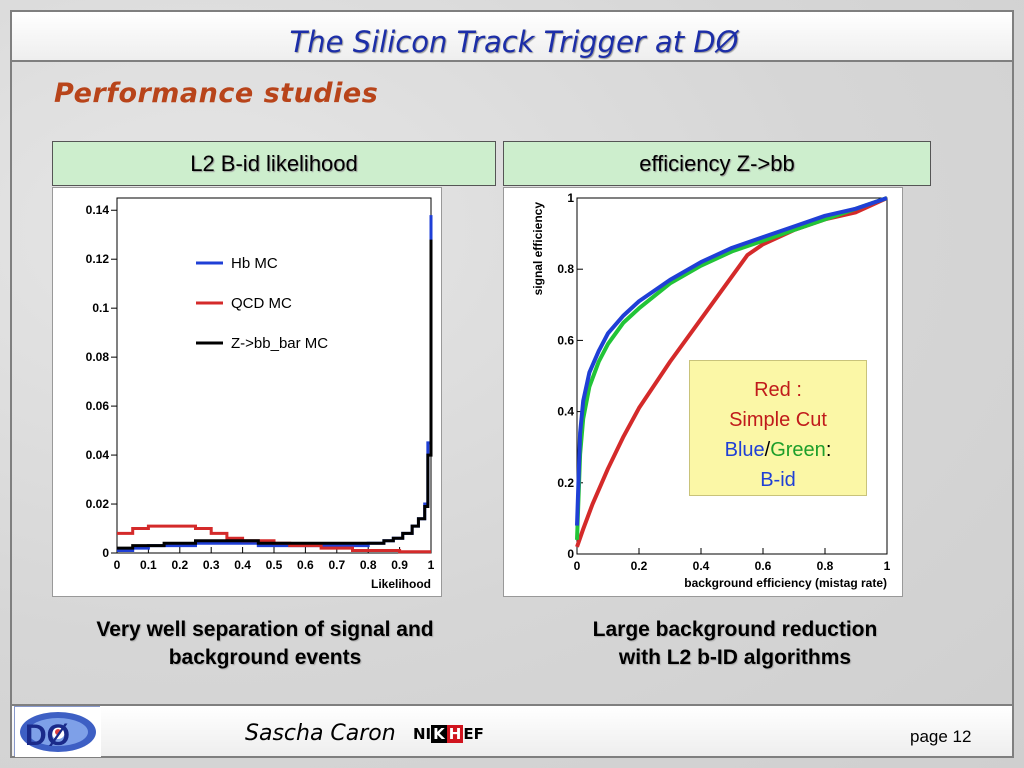 The height and width of the screenshot is (768, 1024). I want to click on legend-green-word: Green, so click(798, 450).